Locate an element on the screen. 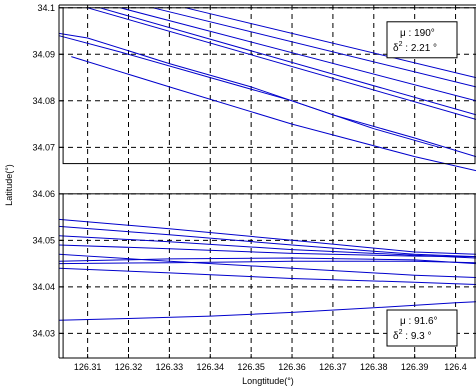 This screenshot has width=476, height=390. annotation-mean: μ : 190° is located at coordinates (417, 33).